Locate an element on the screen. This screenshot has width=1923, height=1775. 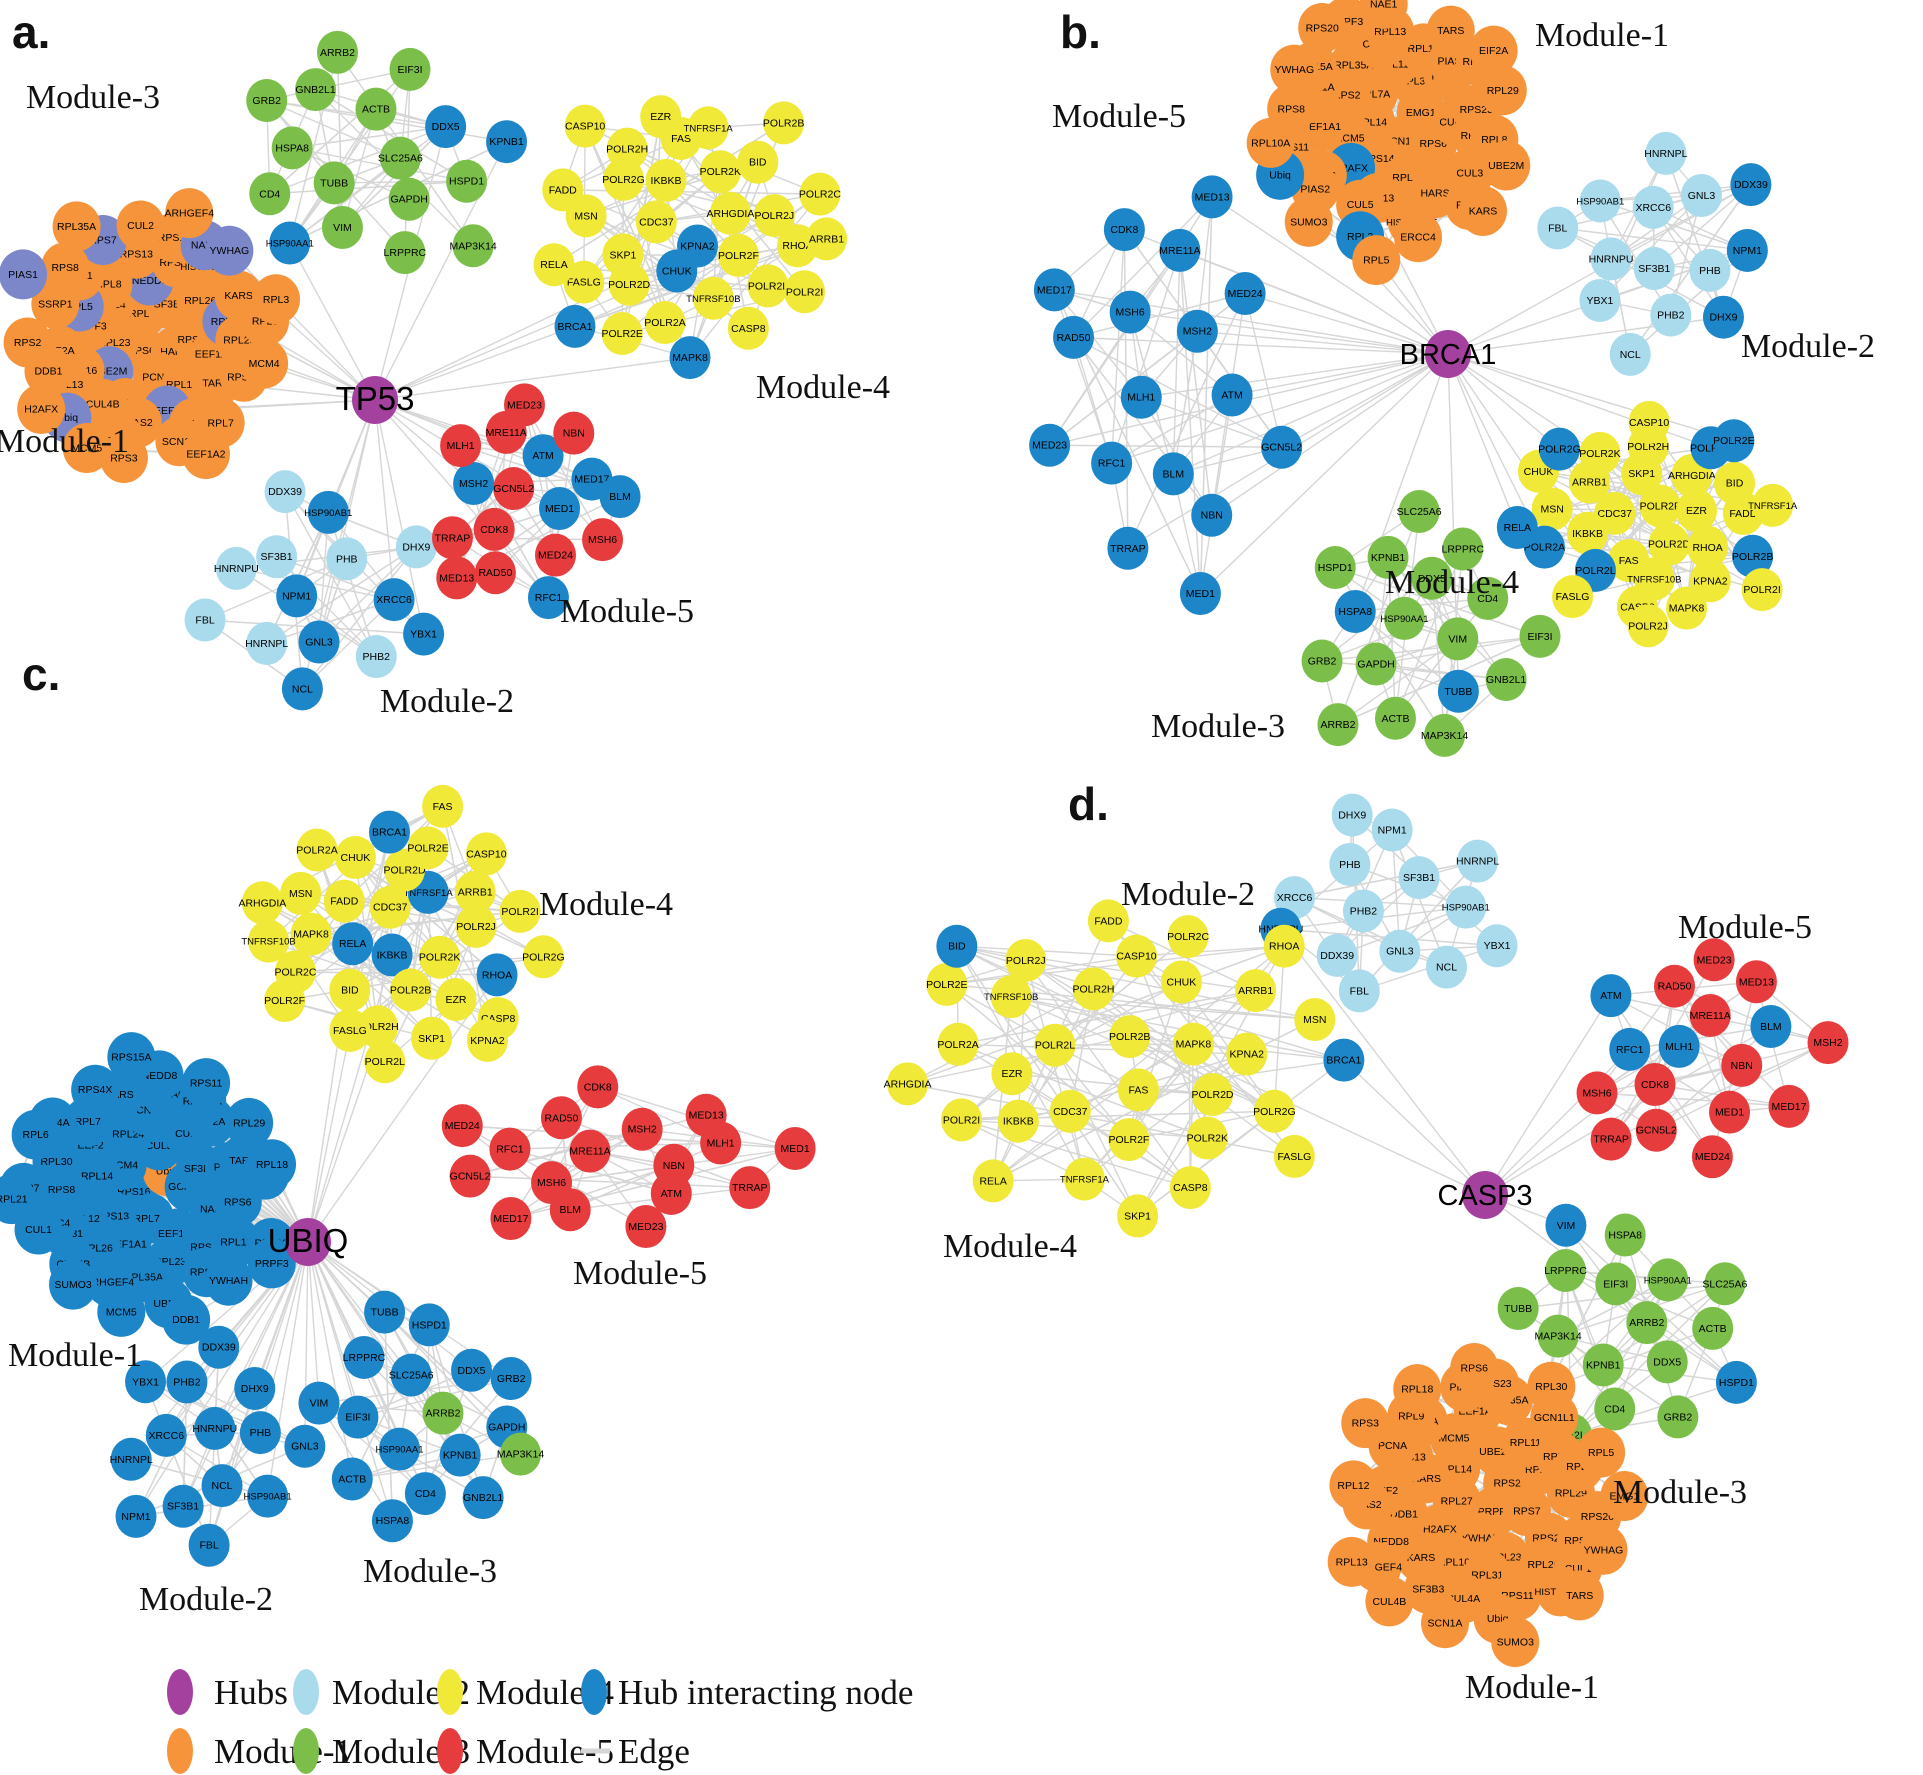
node-label: TUBB is located at coordinates (1458, 692).